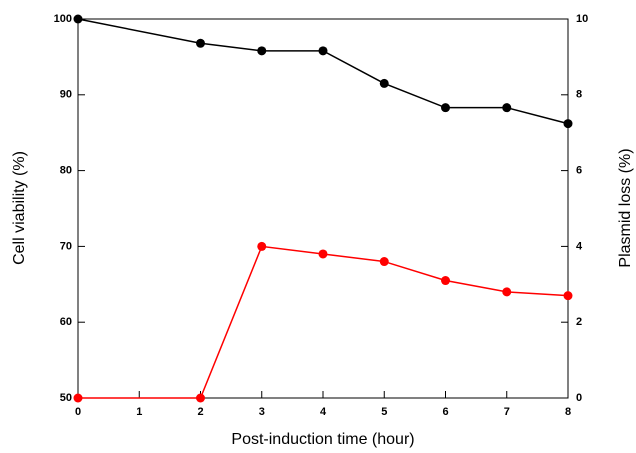 The width and height of the screenshot is (636, 453). Describe the element at coordinates (66, 398) in the screenshot. I see `y-tick-label: 50` at that location.